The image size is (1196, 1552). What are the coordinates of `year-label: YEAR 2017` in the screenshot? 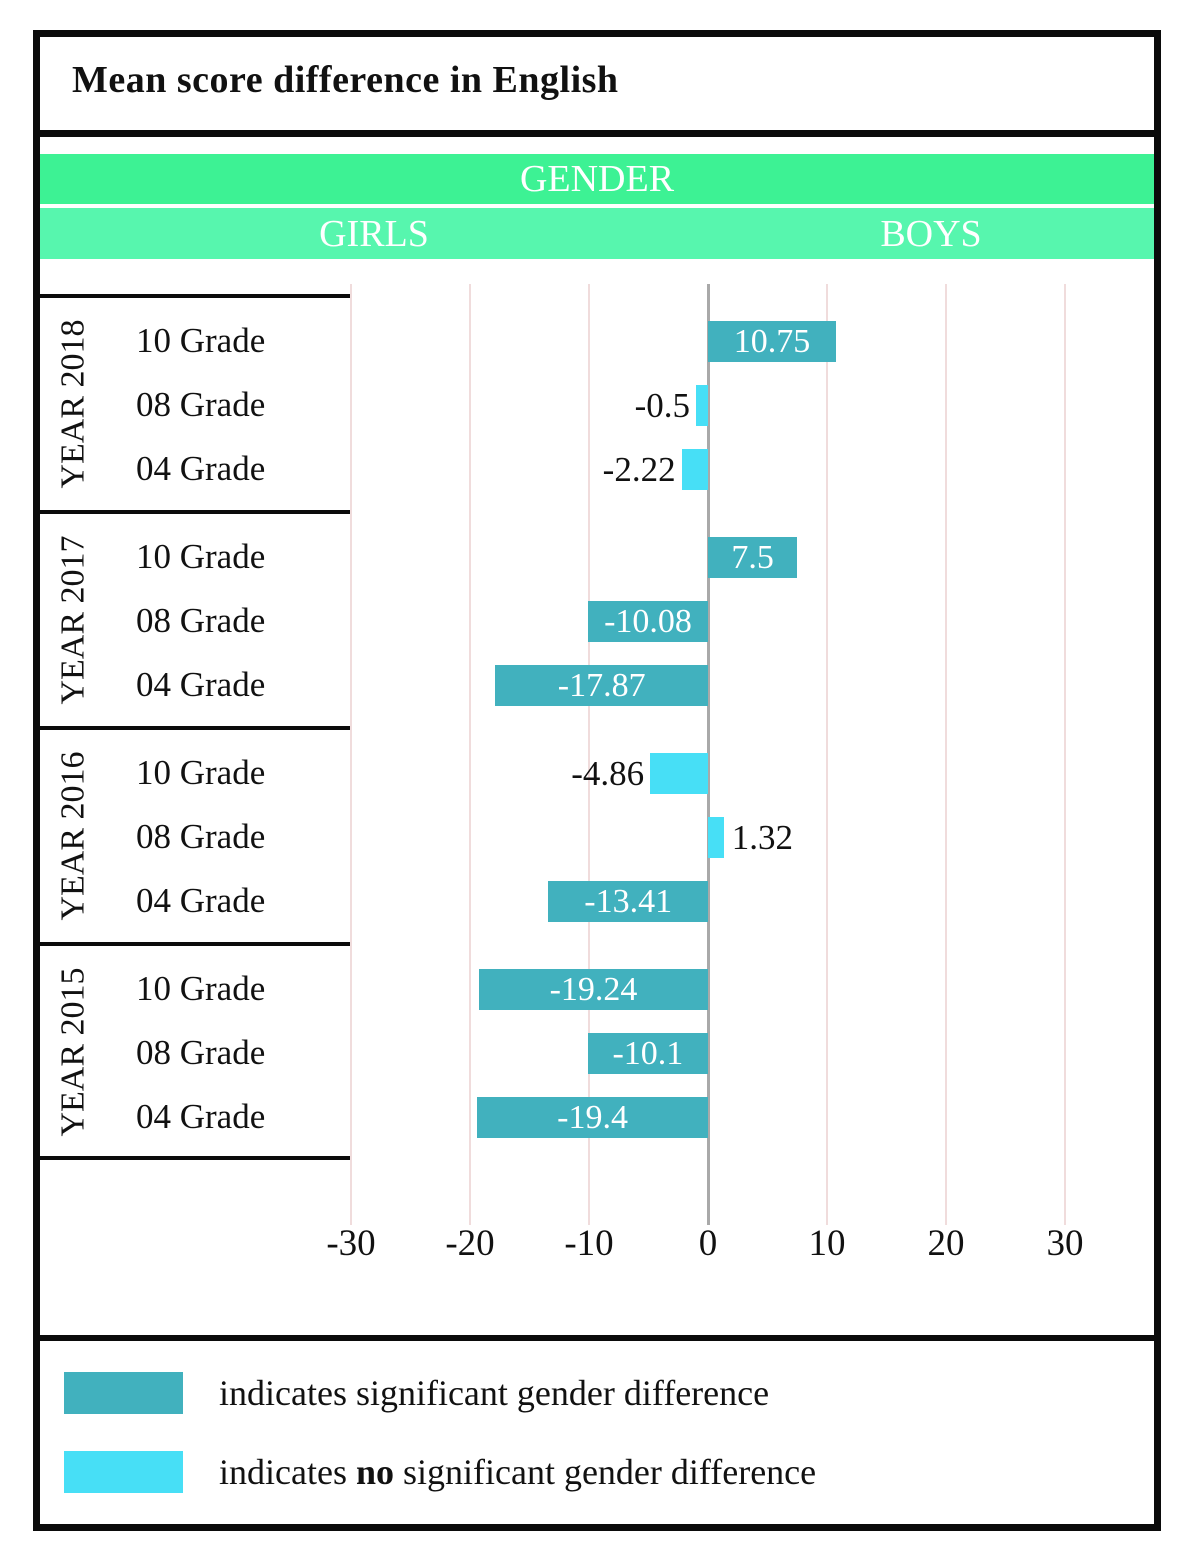 It's located at (74, 620).